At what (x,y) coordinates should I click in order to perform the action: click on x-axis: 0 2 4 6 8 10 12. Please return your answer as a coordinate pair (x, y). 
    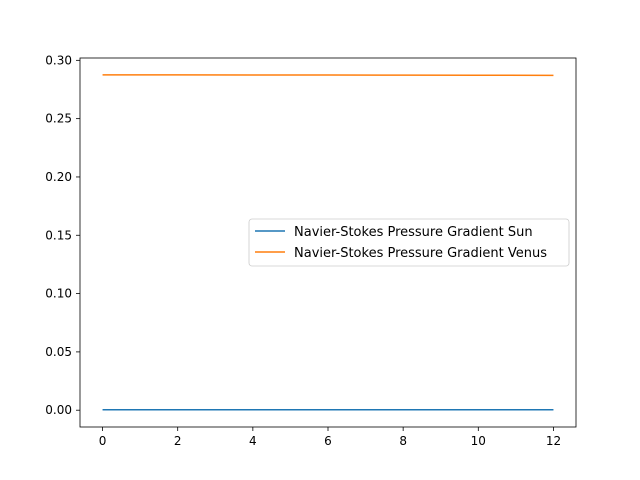
    Looking at the image, I should click on (330, 437).